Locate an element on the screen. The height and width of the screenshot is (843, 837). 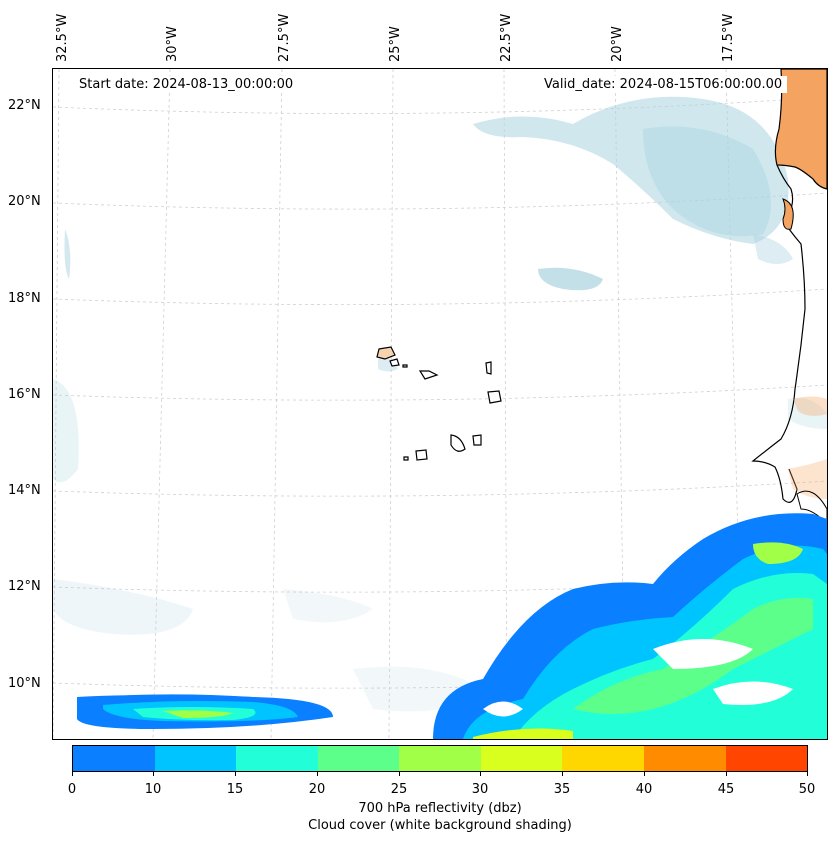
lat-label-22n: 22°N is located at coordinates (24, 105).